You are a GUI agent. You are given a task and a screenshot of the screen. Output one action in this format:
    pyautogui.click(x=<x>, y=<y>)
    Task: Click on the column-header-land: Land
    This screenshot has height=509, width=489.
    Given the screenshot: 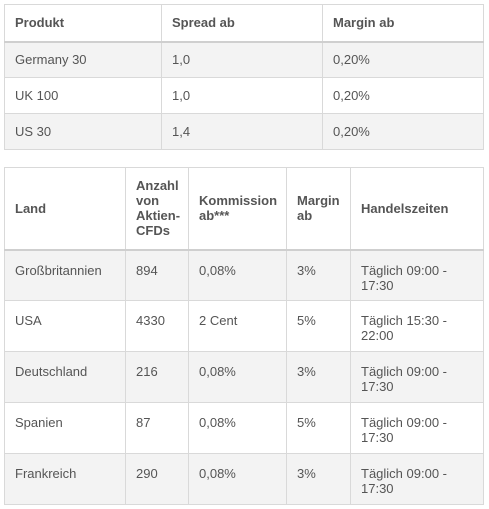 What is the action you would take?
    pyautogui.click(x=65, y=209)
    